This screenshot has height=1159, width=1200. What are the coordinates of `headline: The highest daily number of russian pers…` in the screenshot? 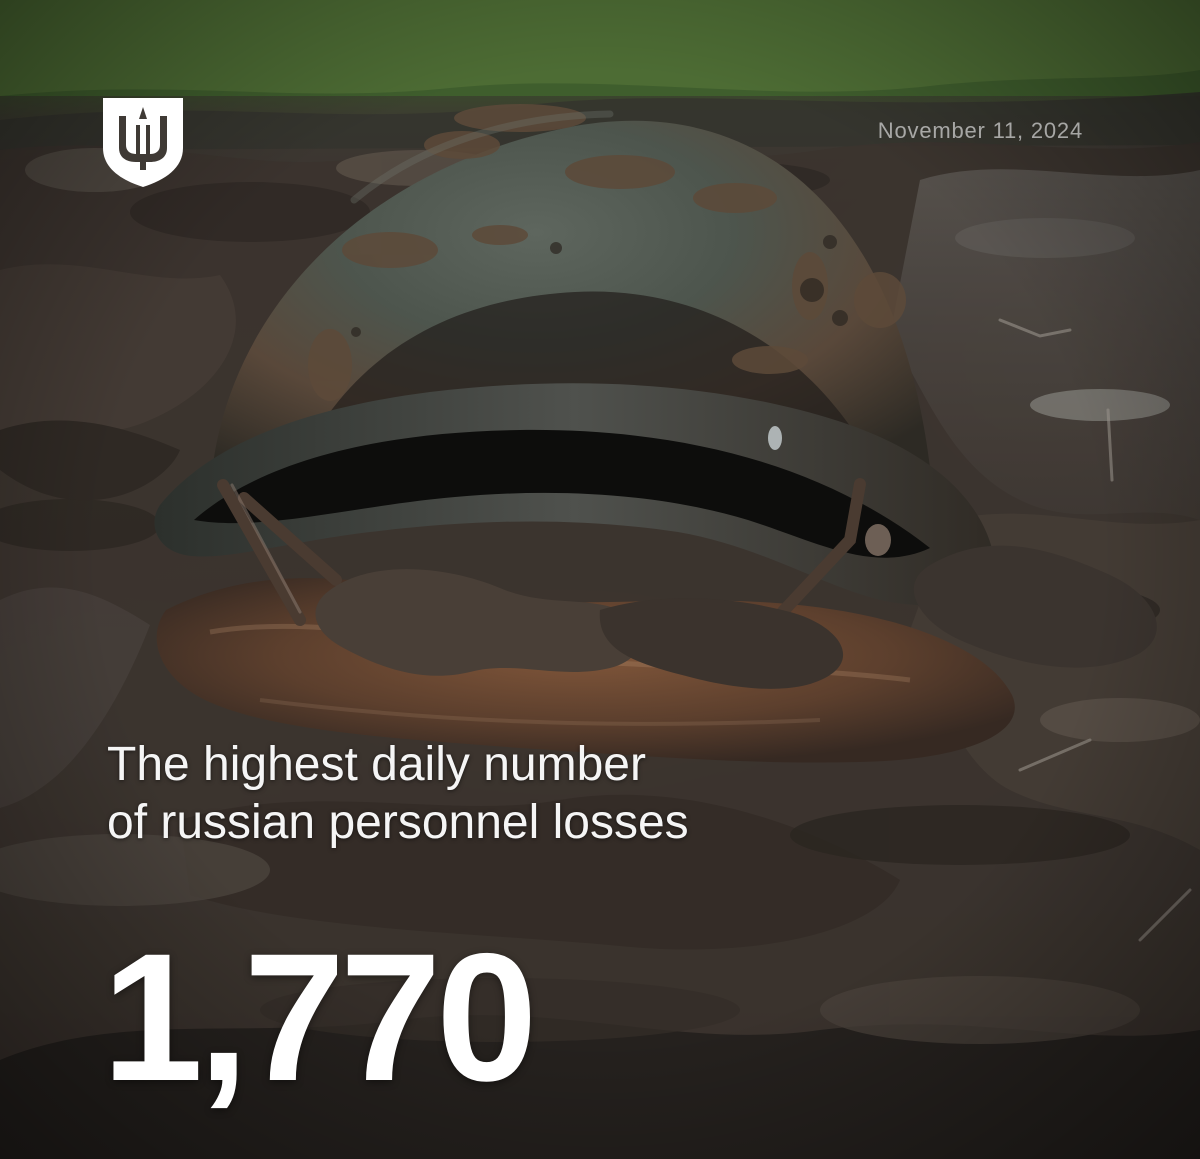 It's located at (557, 794).